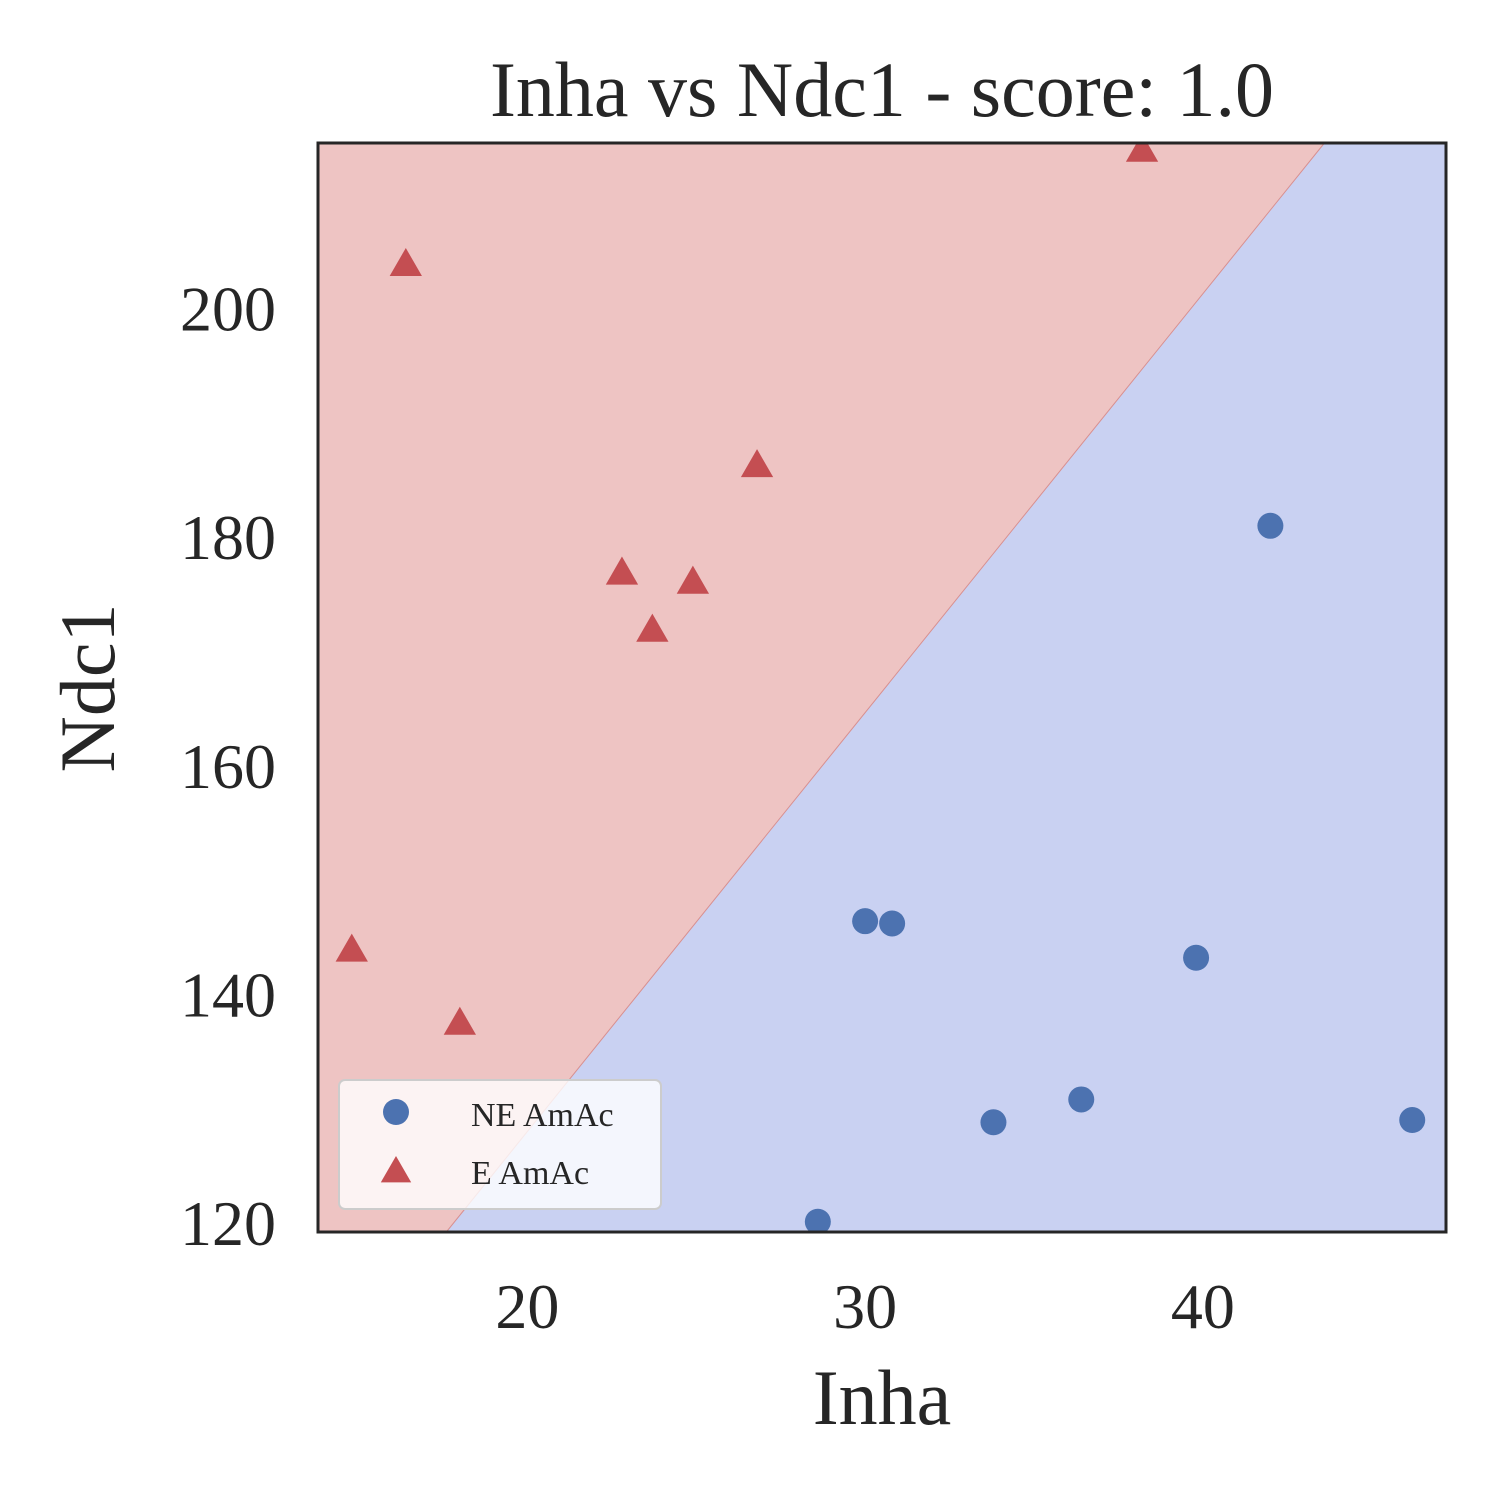 The image size is (1500, 1500). Describe the element at coordinates (1203, 1306) in the screenshot. I see `x-tick-label: 40` at that location.